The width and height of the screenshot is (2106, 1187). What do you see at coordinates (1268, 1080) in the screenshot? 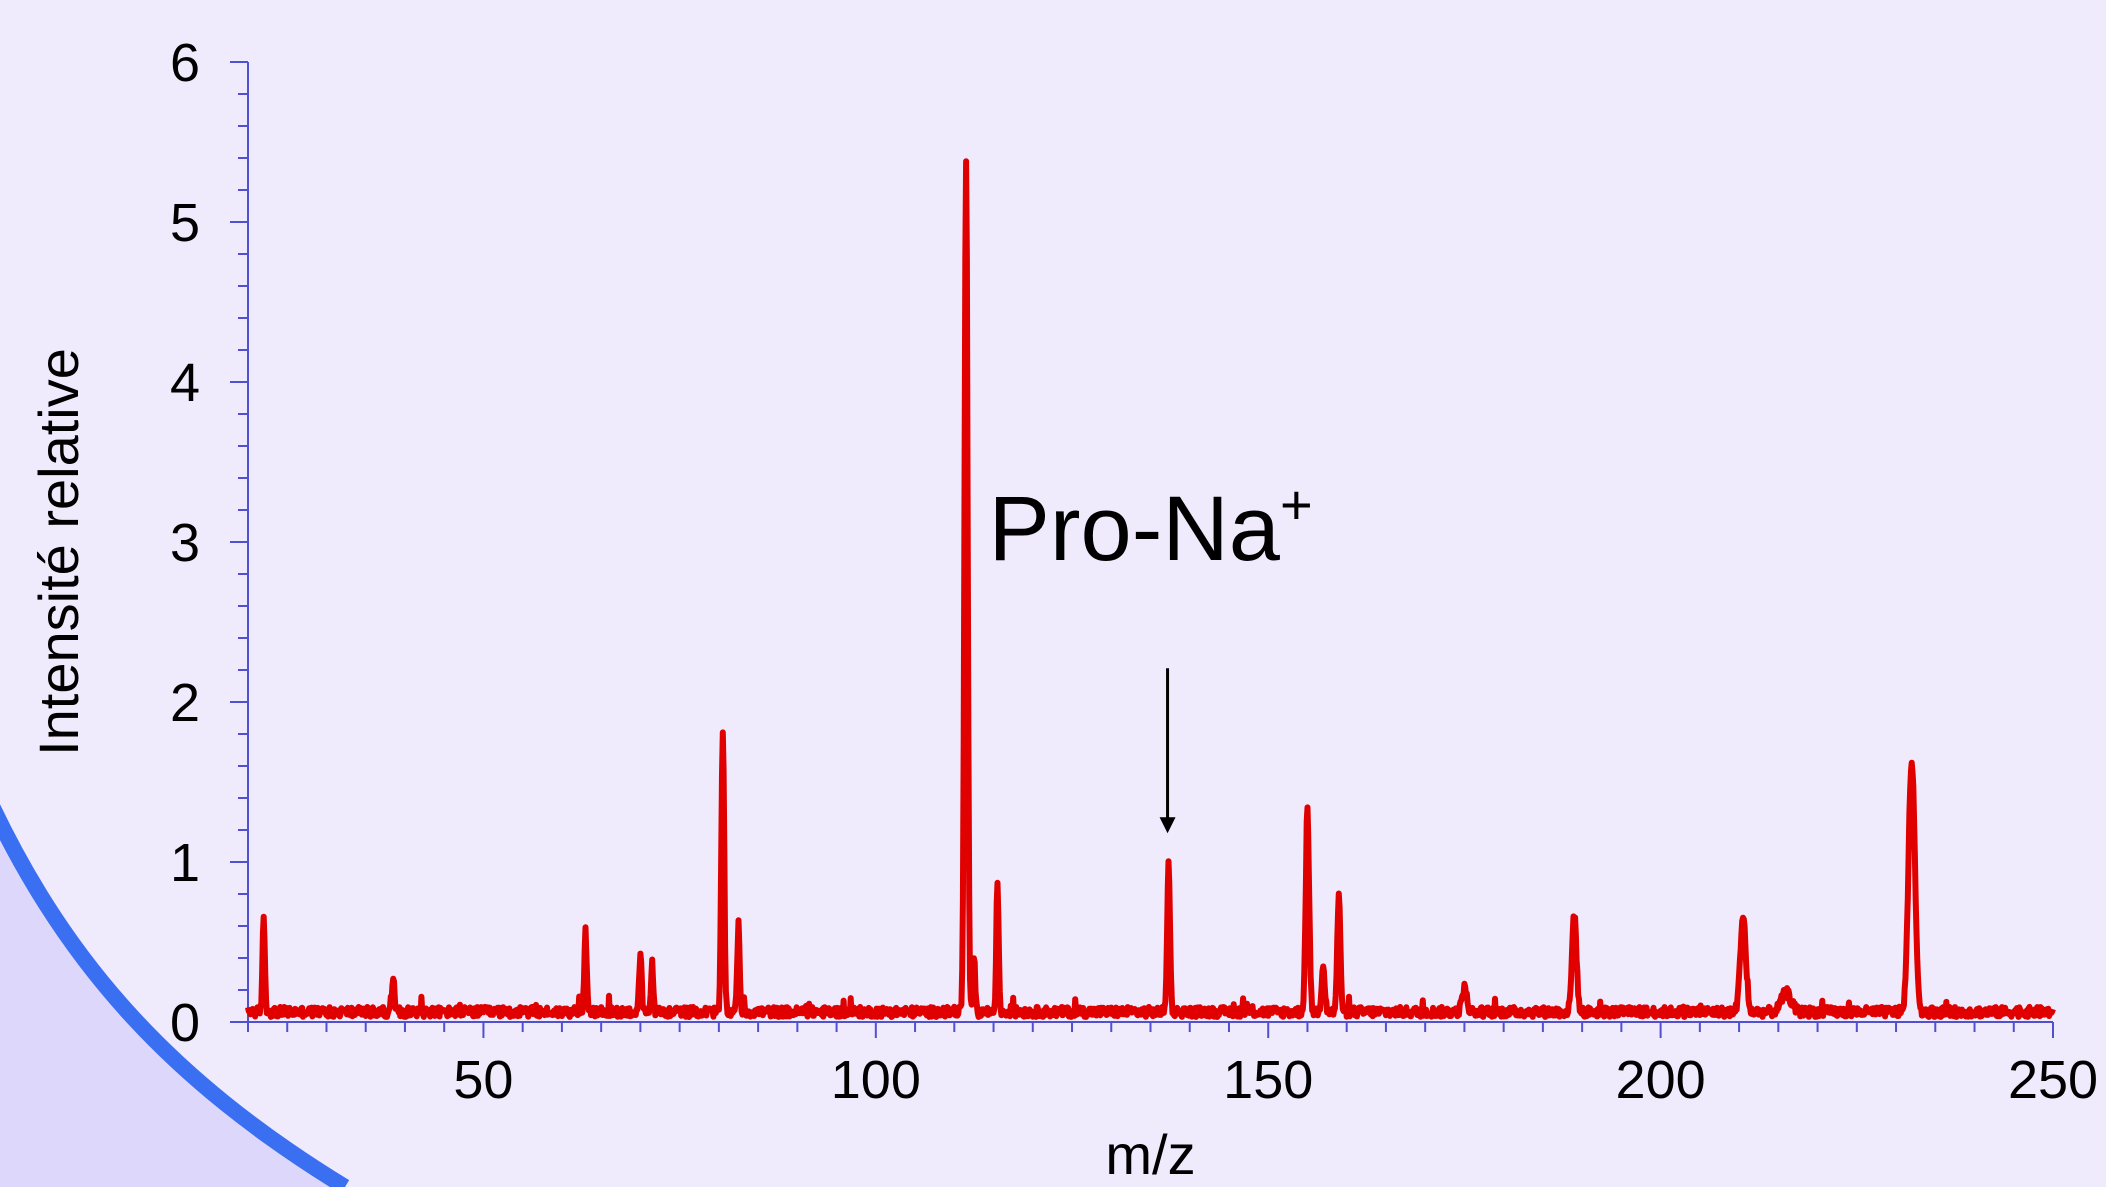
I see `x-tick-label: 150` at bounding box center [1268, 1080].